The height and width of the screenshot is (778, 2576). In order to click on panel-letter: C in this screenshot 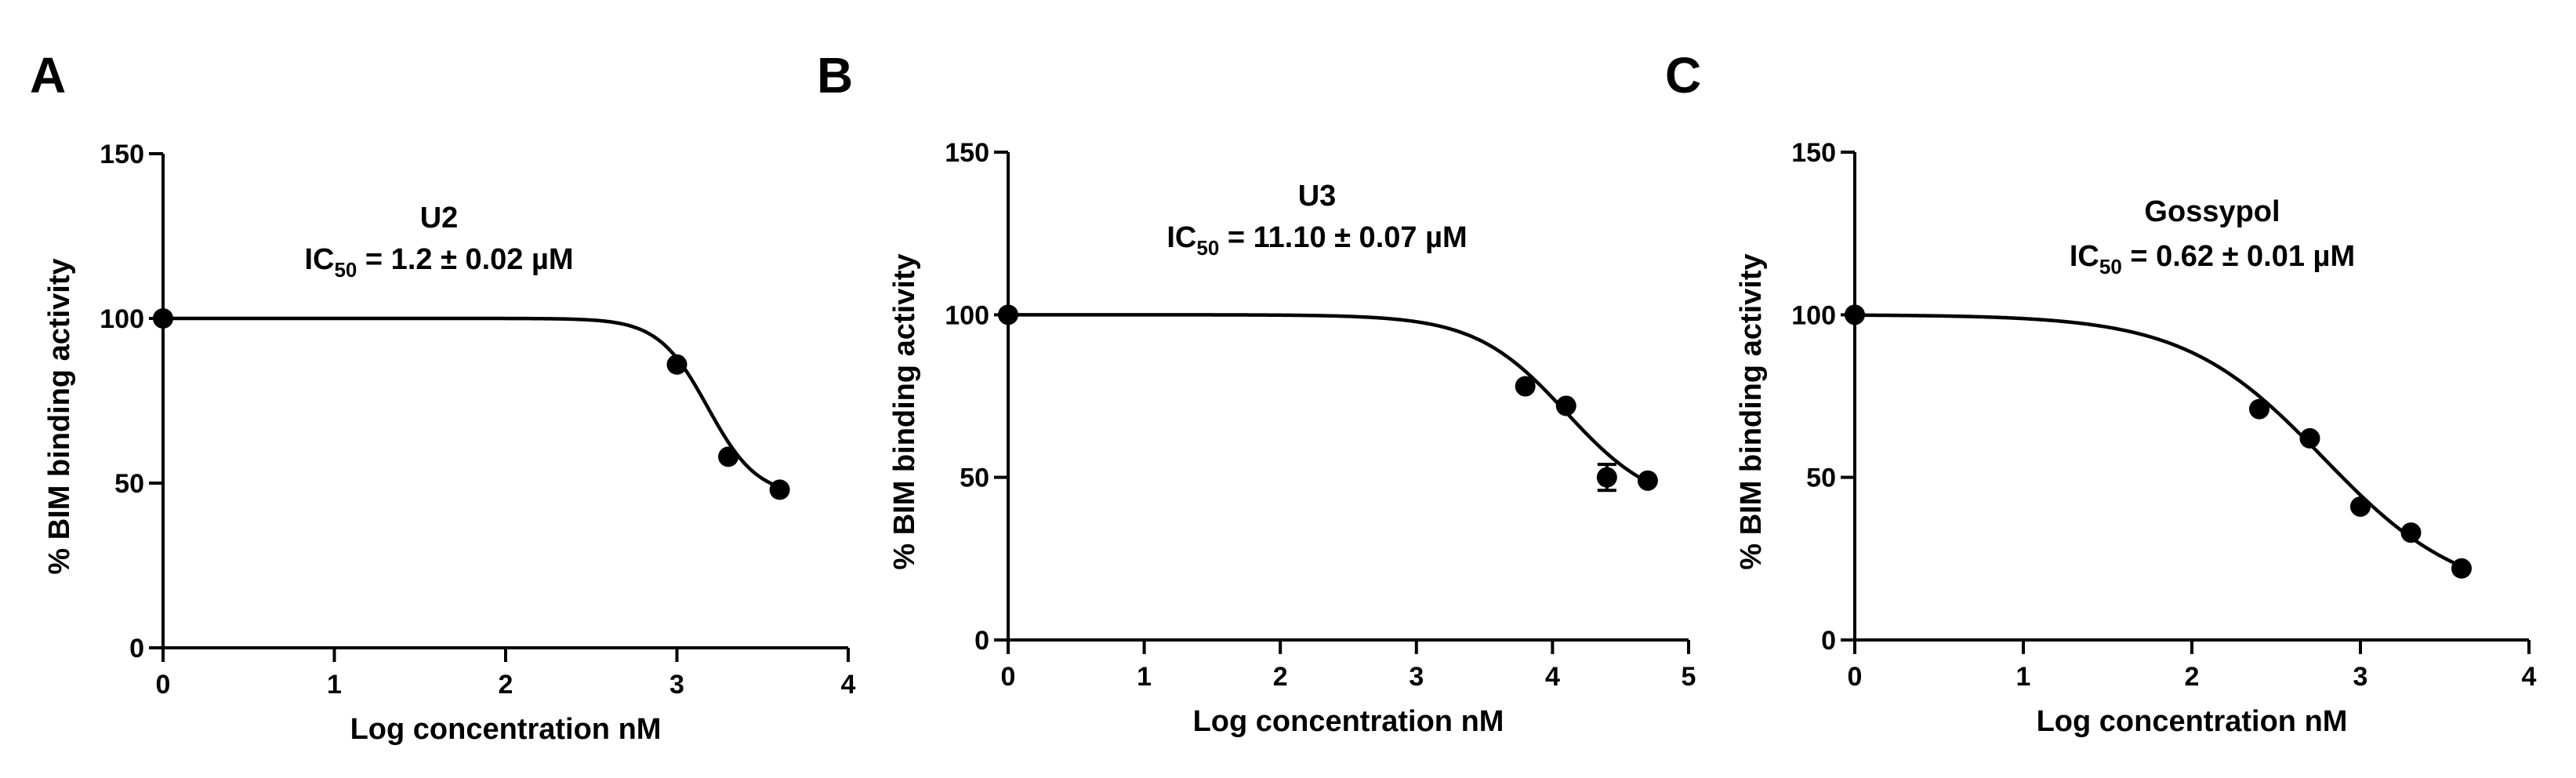, I will do `click(1683, 75)`.